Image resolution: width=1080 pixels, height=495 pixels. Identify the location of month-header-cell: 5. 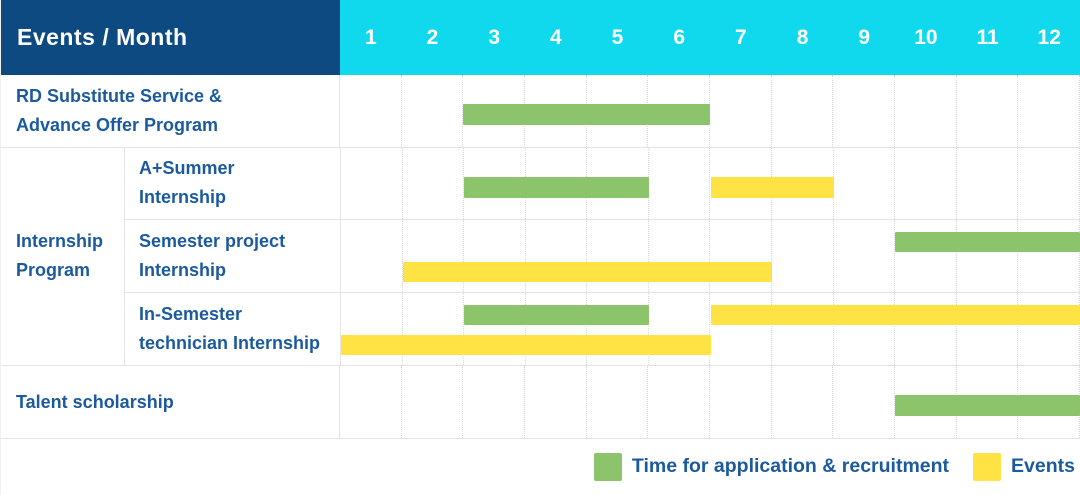
(618, 37).